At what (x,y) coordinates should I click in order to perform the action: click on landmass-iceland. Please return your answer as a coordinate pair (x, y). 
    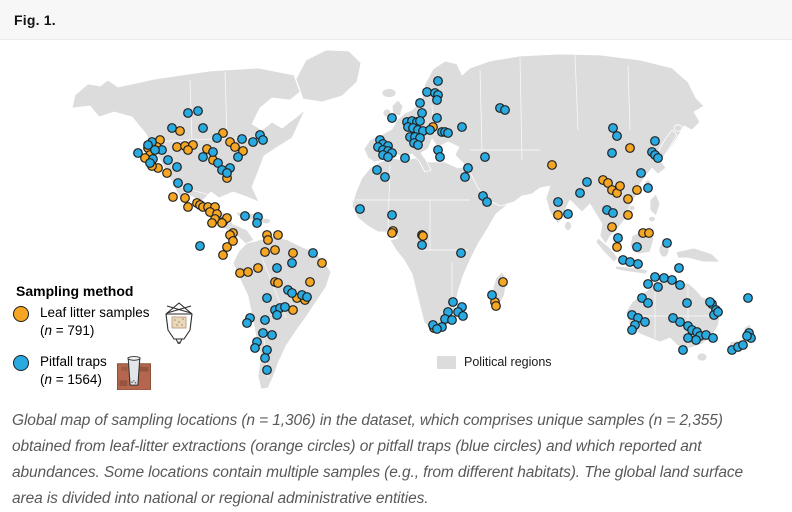
    Looking at the image, I should click on (389, 93).